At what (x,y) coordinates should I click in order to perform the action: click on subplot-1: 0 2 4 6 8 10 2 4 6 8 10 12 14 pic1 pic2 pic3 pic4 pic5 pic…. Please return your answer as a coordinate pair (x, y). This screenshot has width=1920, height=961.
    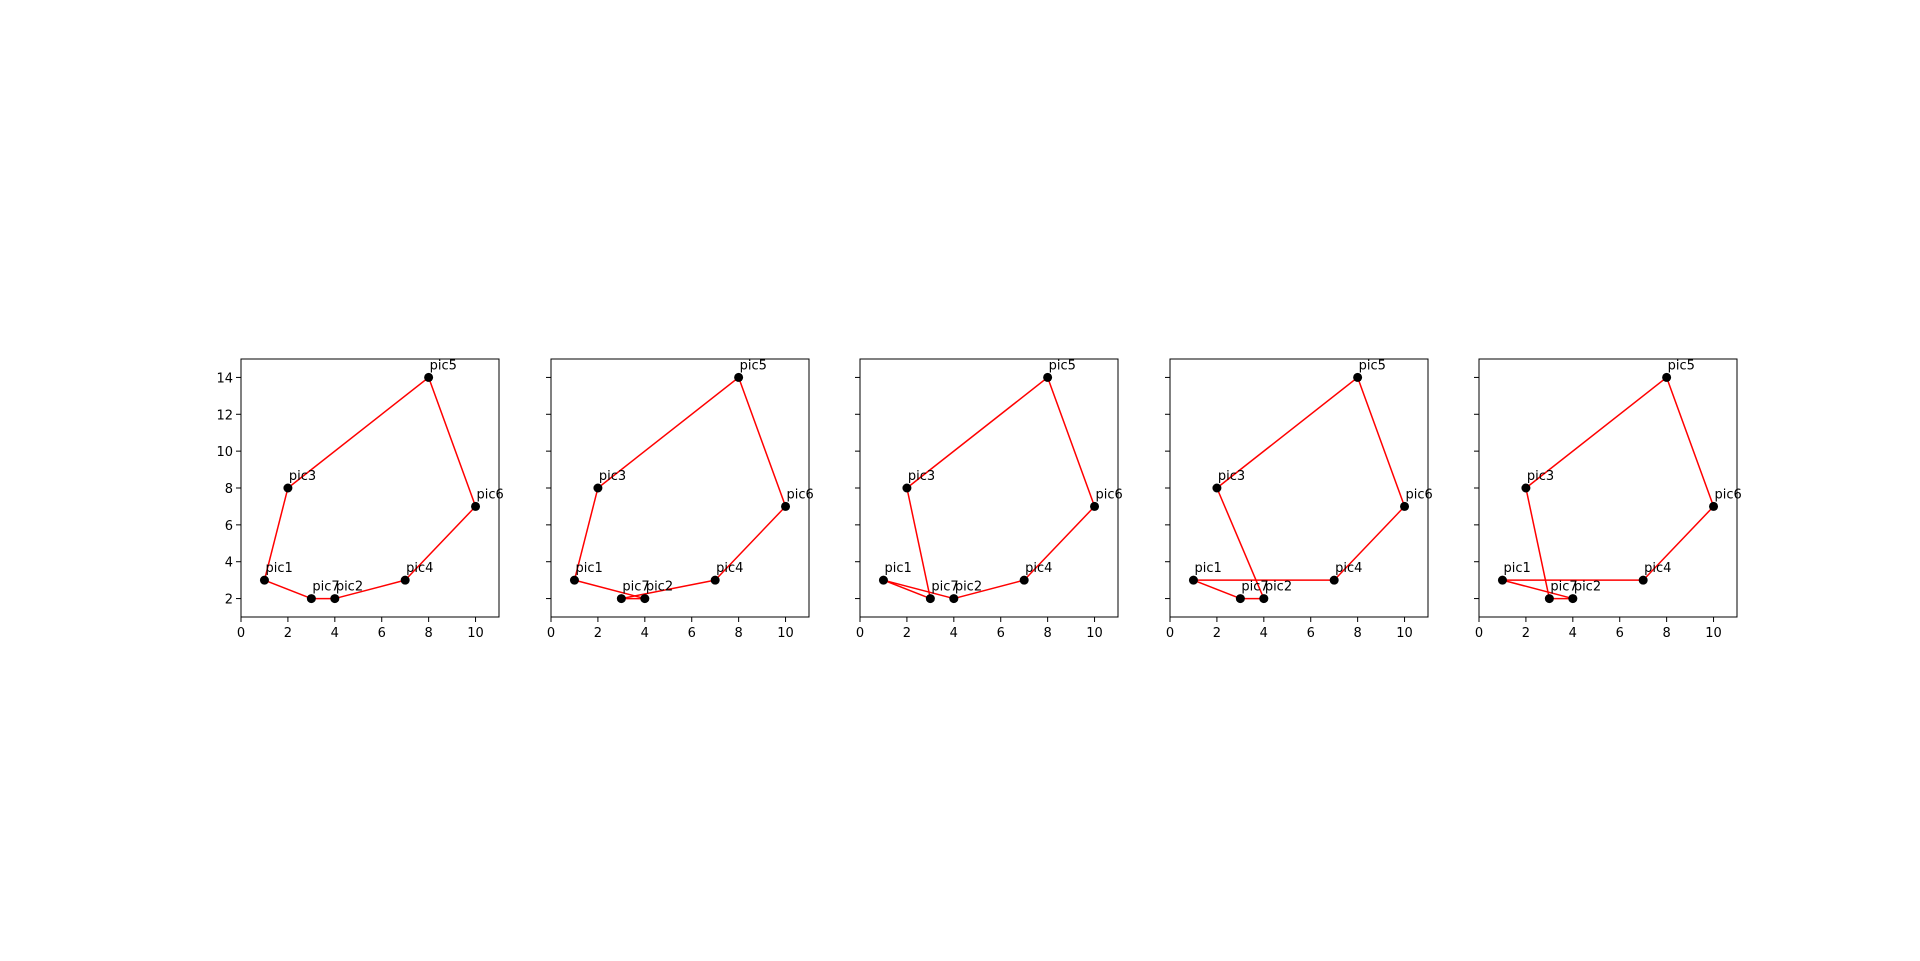
    Looking at the image, I should click on (359, 499).